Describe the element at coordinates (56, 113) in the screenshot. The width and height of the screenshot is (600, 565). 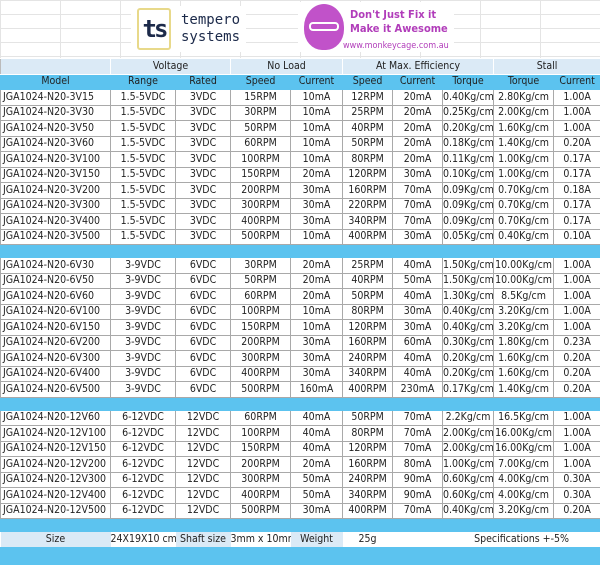
I see `model-cell: JGA1024-N20-3V30` at that location.